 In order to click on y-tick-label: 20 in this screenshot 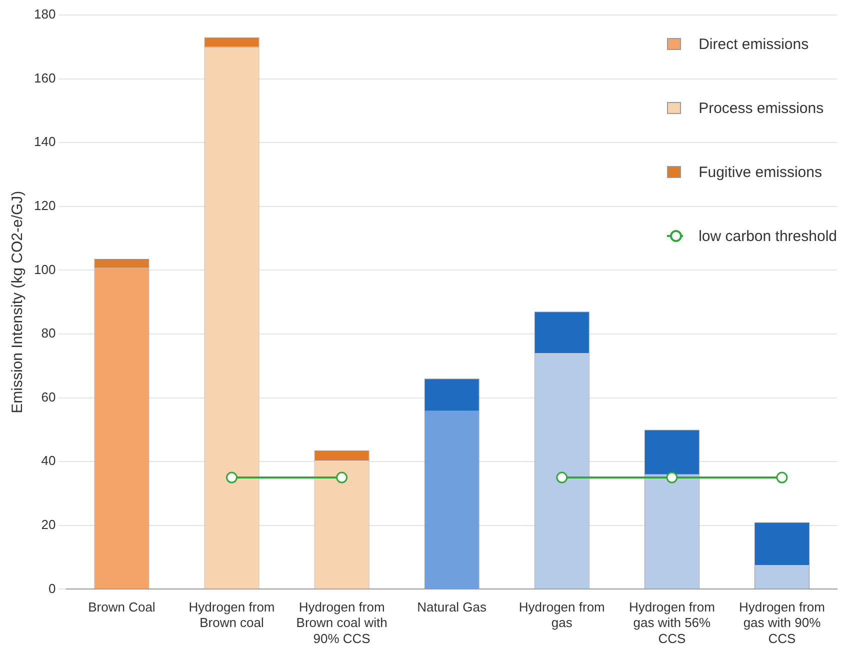, I will do `click(48, 524)`.